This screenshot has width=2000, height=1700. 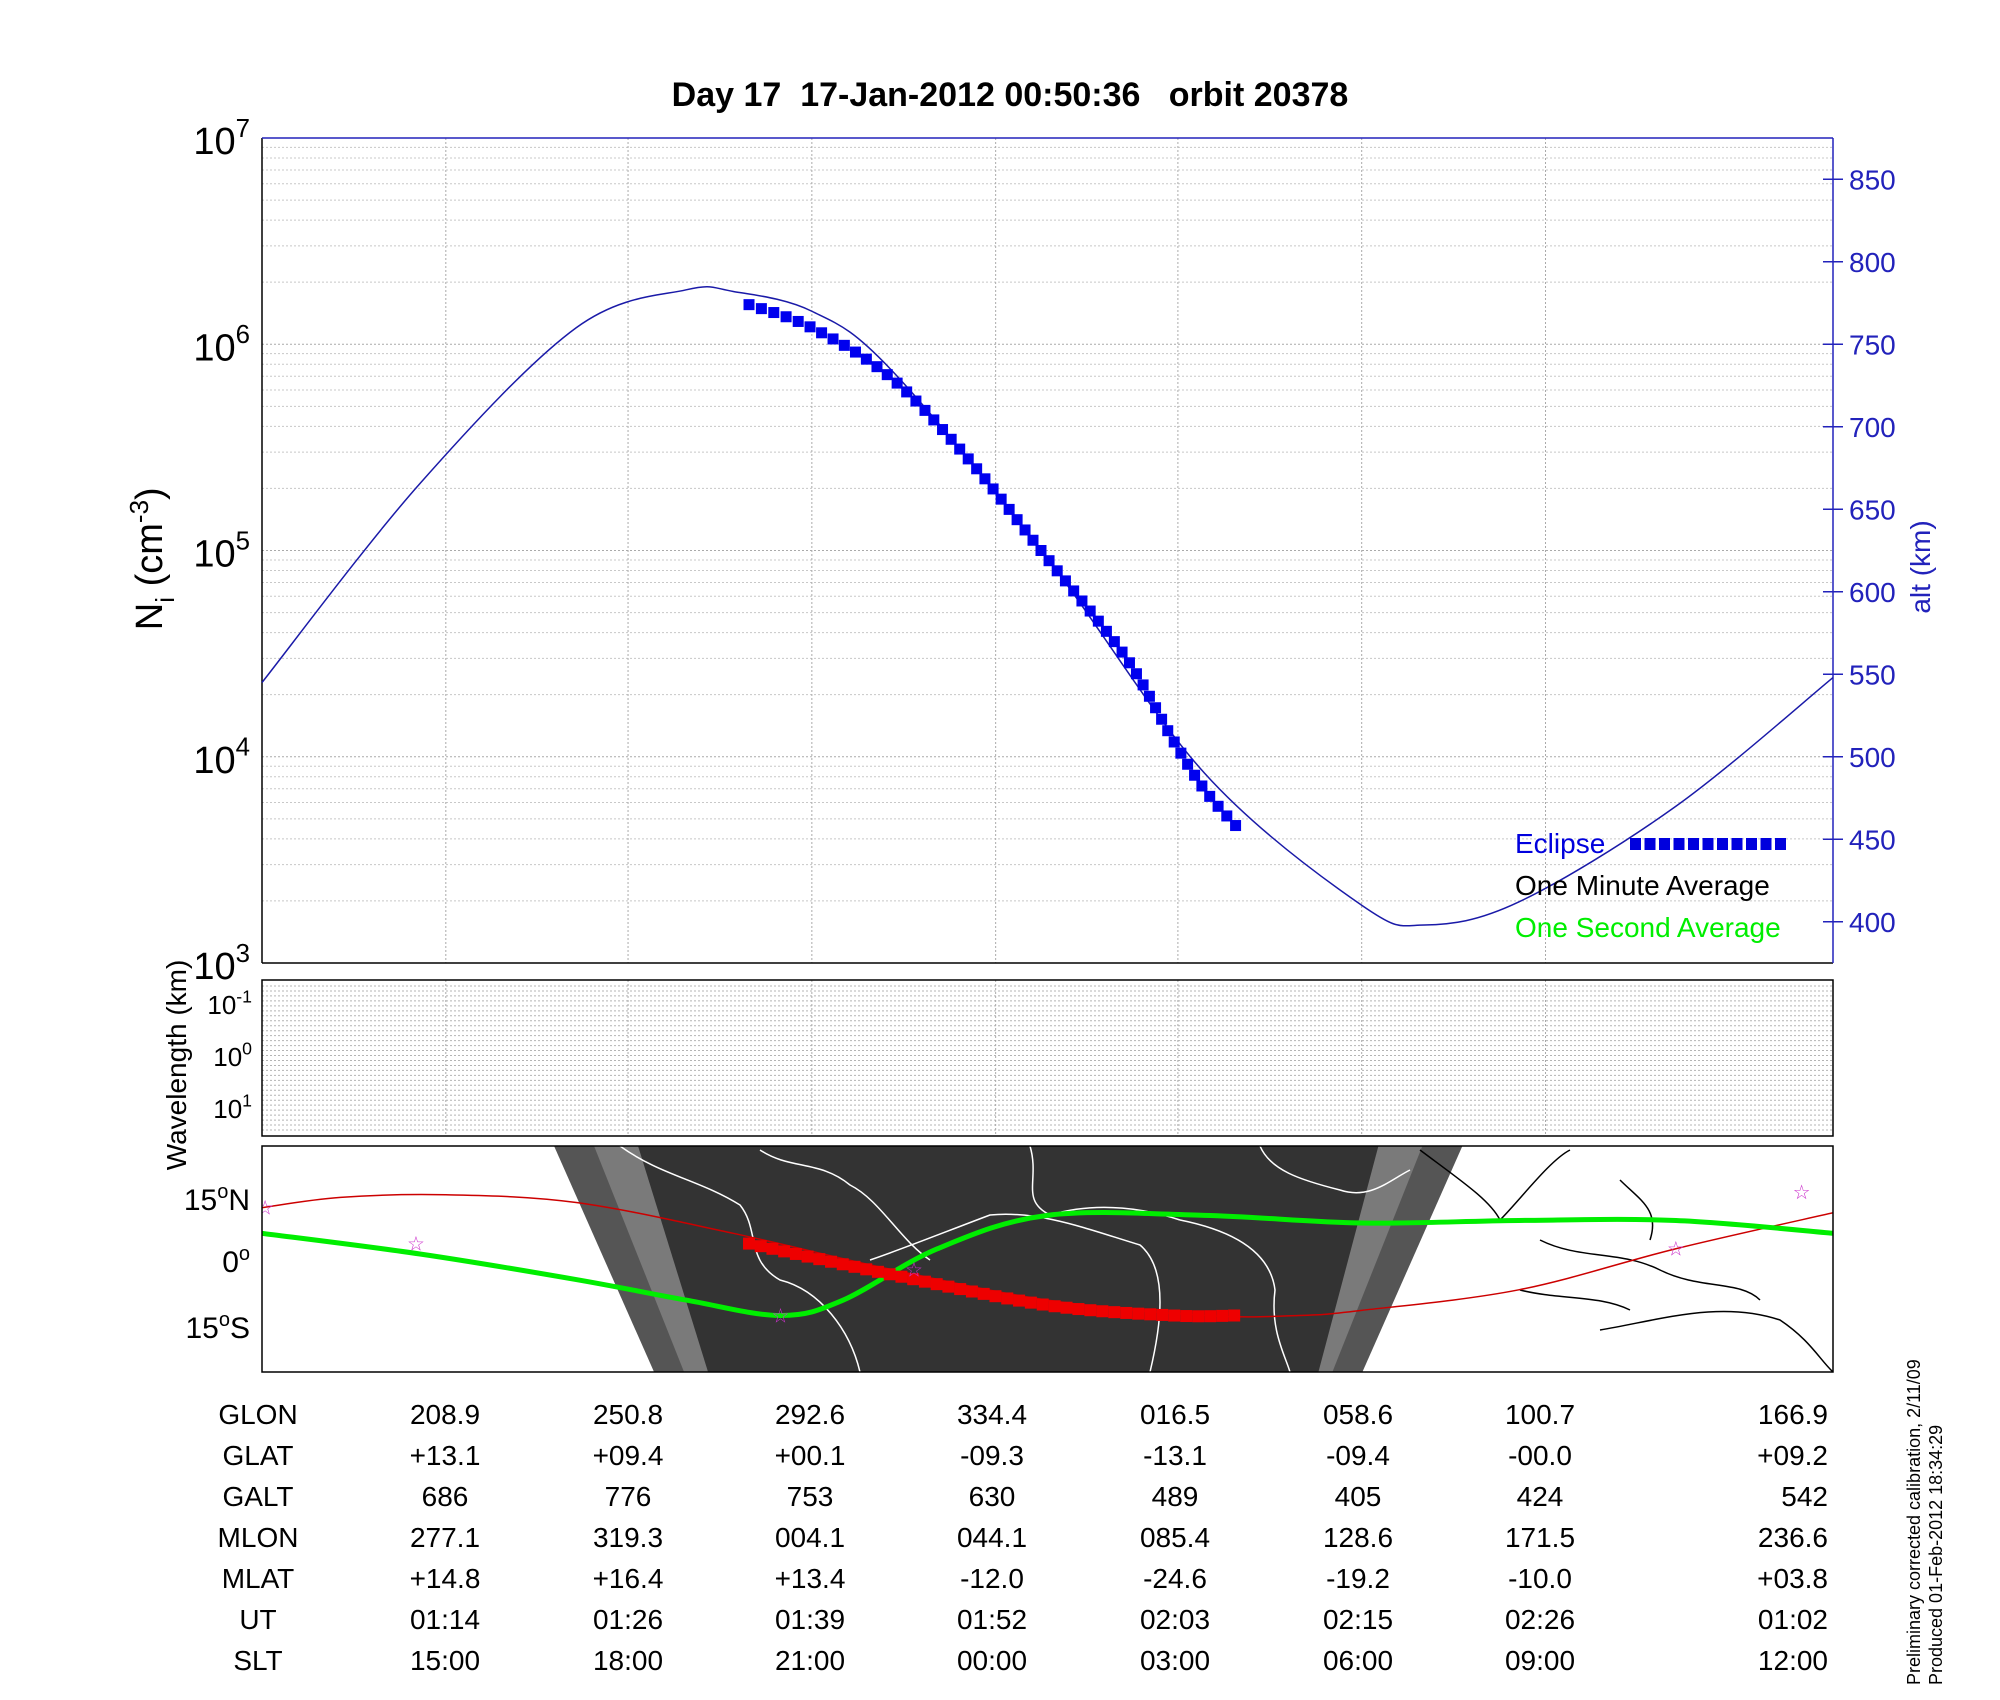 I want to click on table-cell: 12:00, so click(x=1793, y=1660).